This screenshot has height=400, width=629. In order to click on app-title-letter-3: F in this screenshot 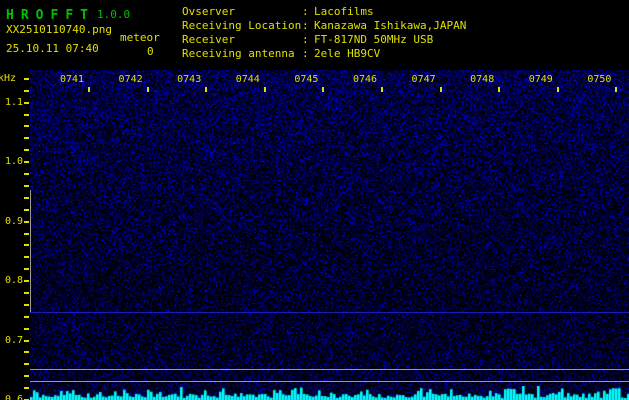, I will do `click(54, 15)`.